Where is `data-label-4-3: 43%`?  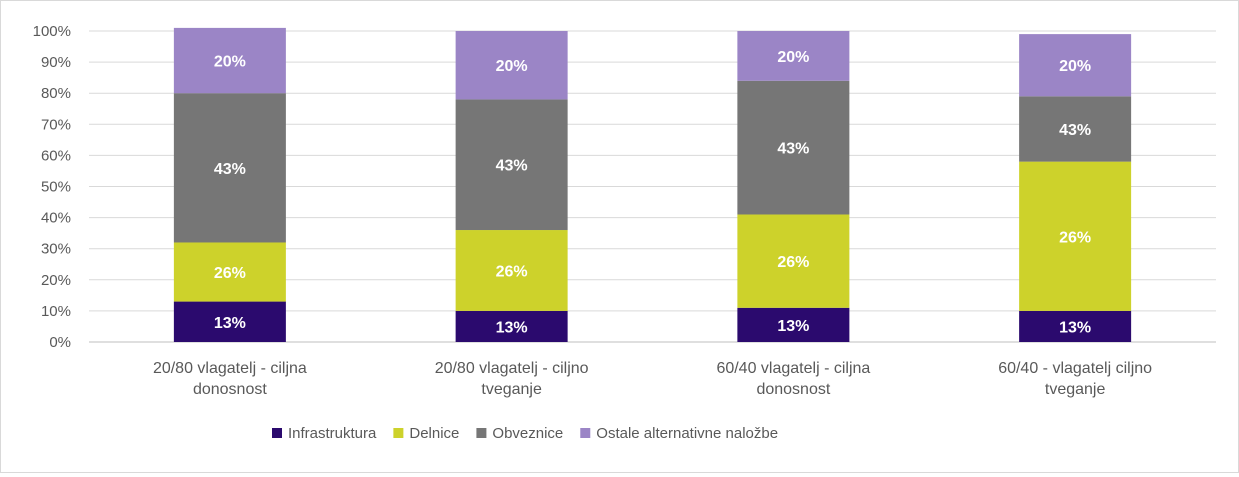 data-label-4-3: 43% is located at coordinates (1075, 130).